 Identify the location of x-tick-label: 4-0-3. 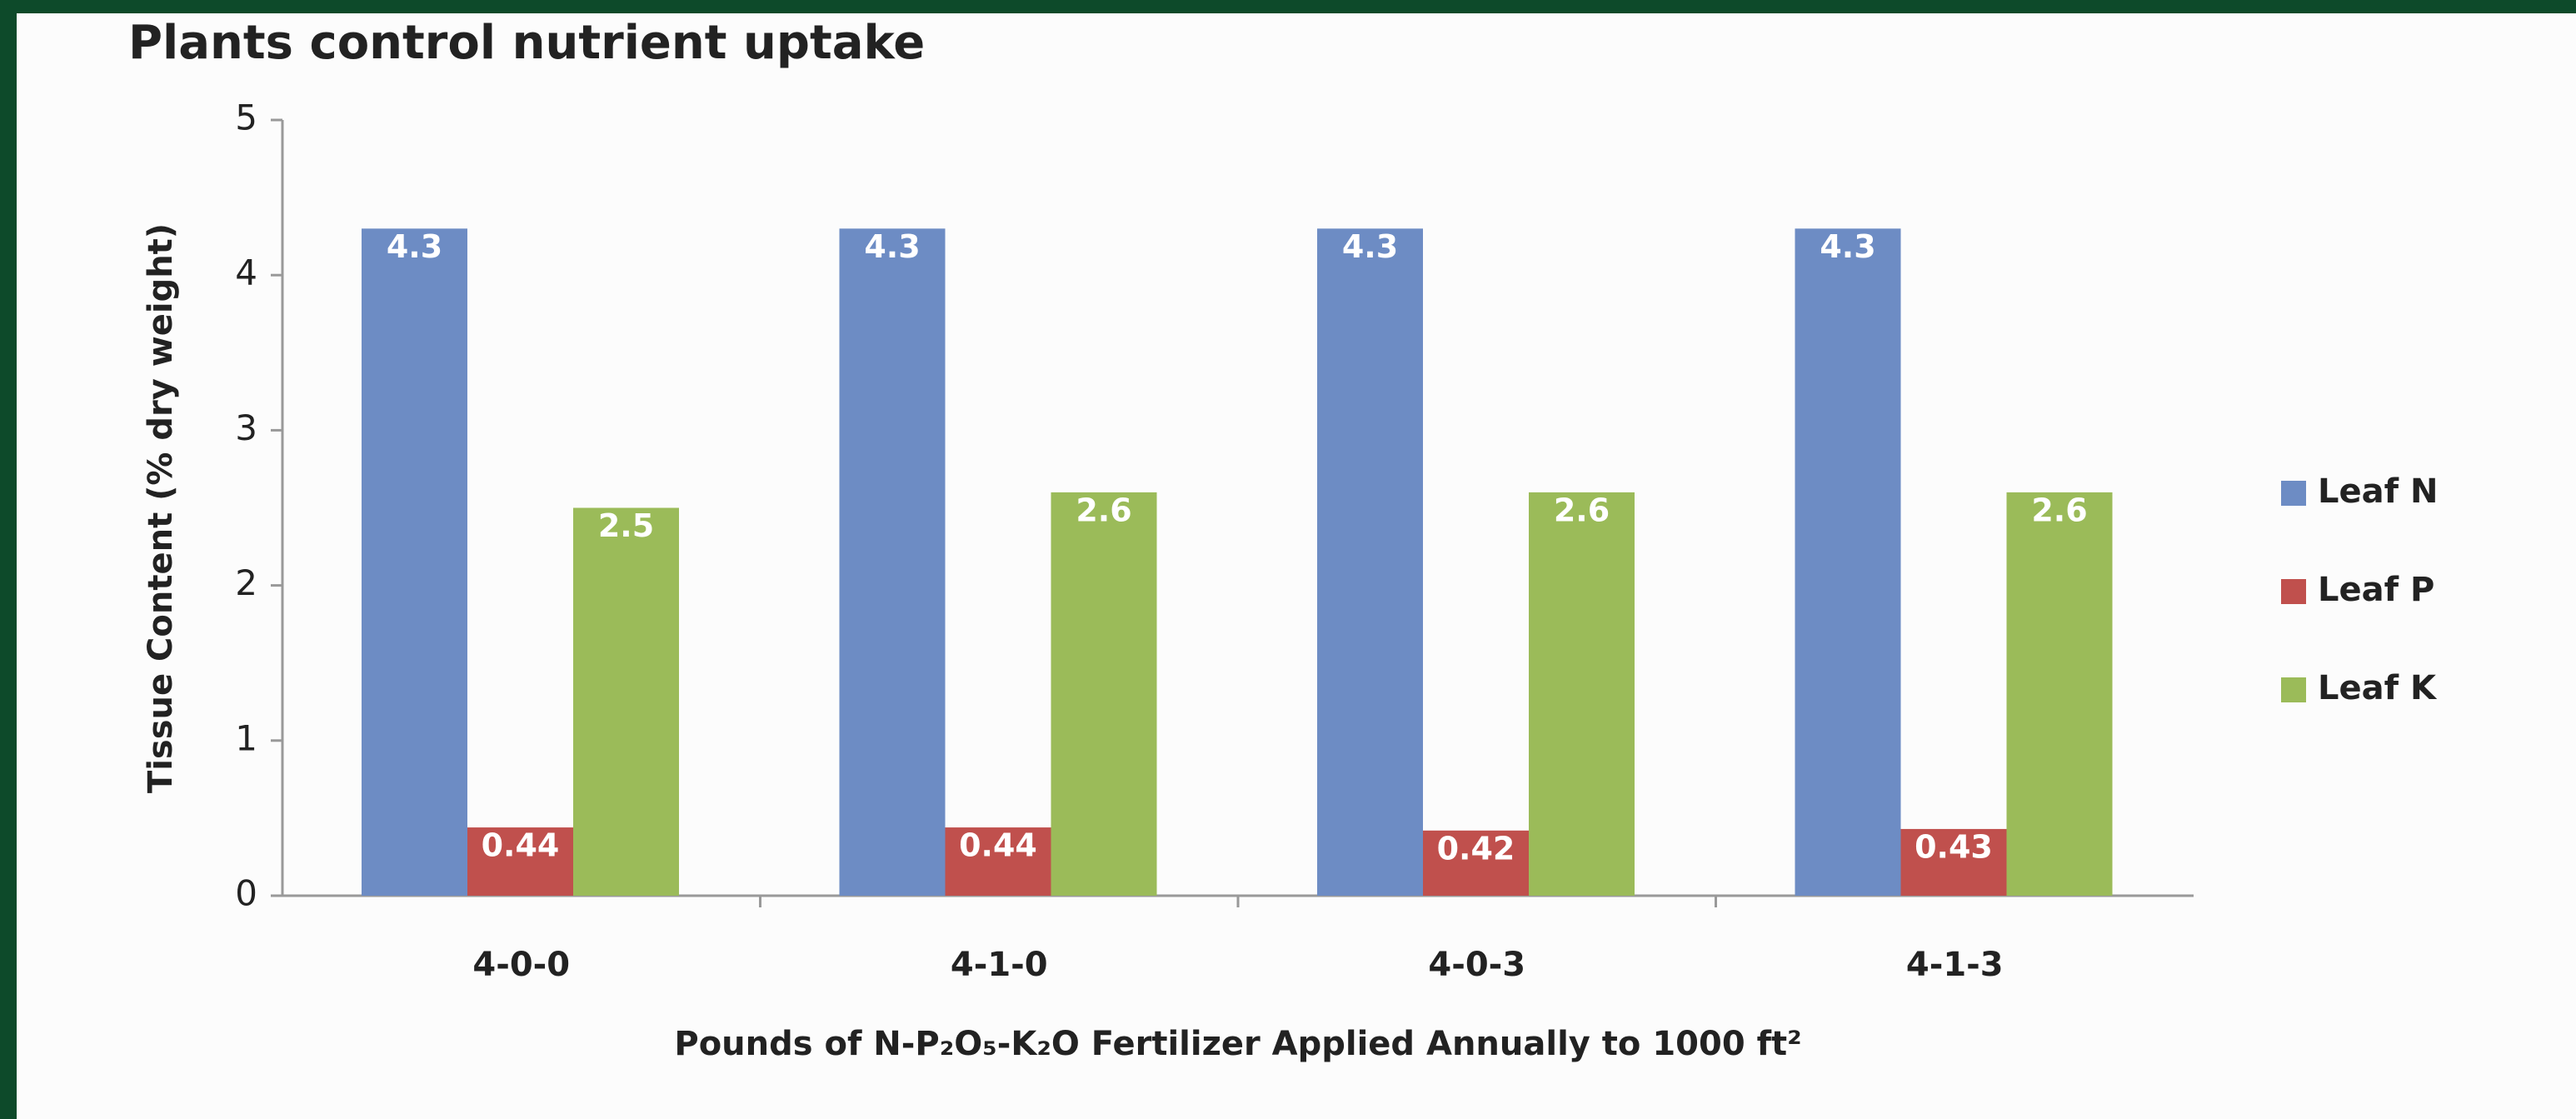
(1476, 965).